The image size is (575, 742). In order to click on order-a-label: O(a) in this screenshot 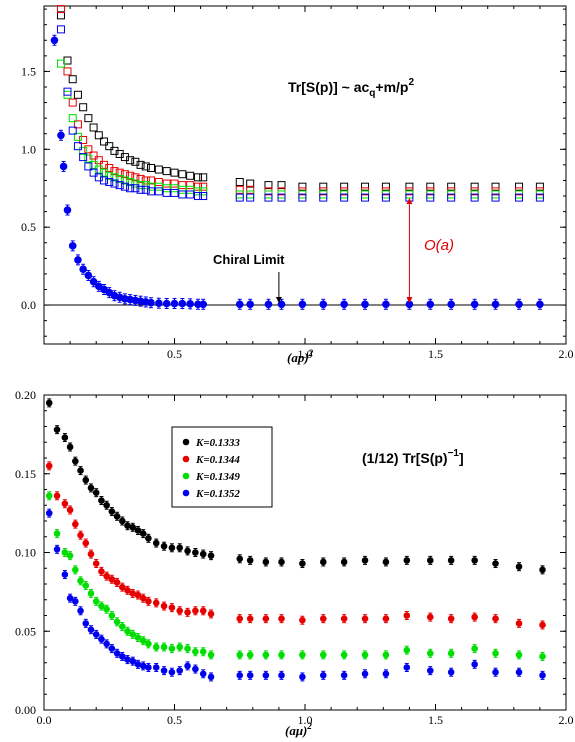, I will do `click(439, 245)`.